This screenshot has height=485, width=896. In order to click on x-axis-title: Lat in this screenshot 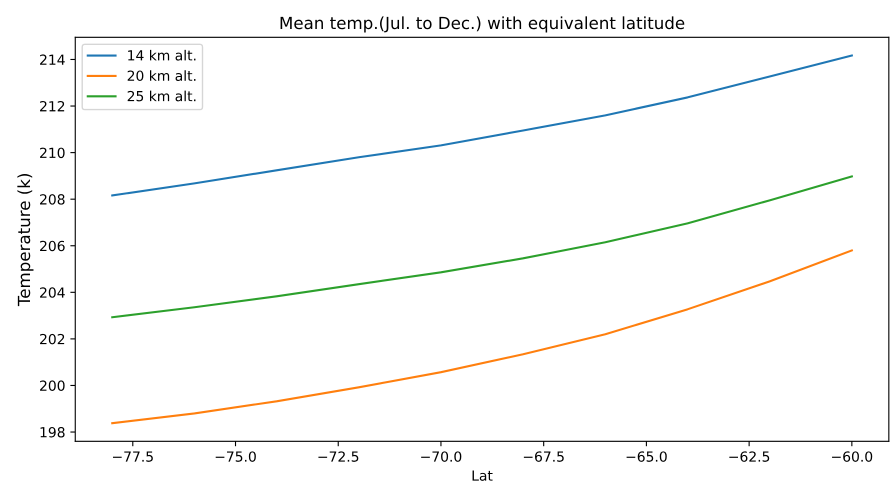, I will do `click(482, 475)`.